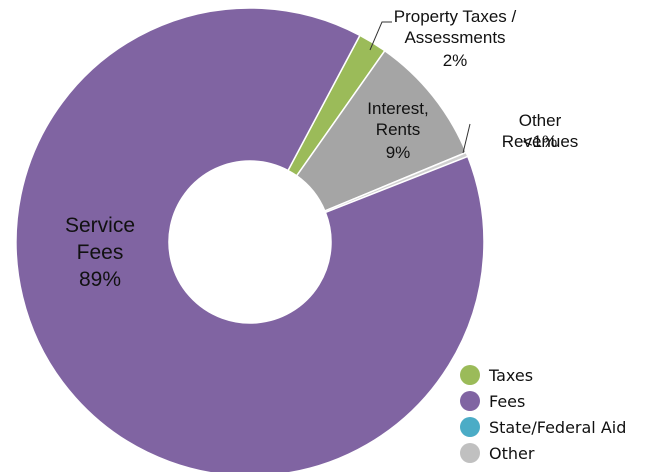 This screenshot has height=472, width=660. I want to click on legend-label: Taxes, so click(510, 375).